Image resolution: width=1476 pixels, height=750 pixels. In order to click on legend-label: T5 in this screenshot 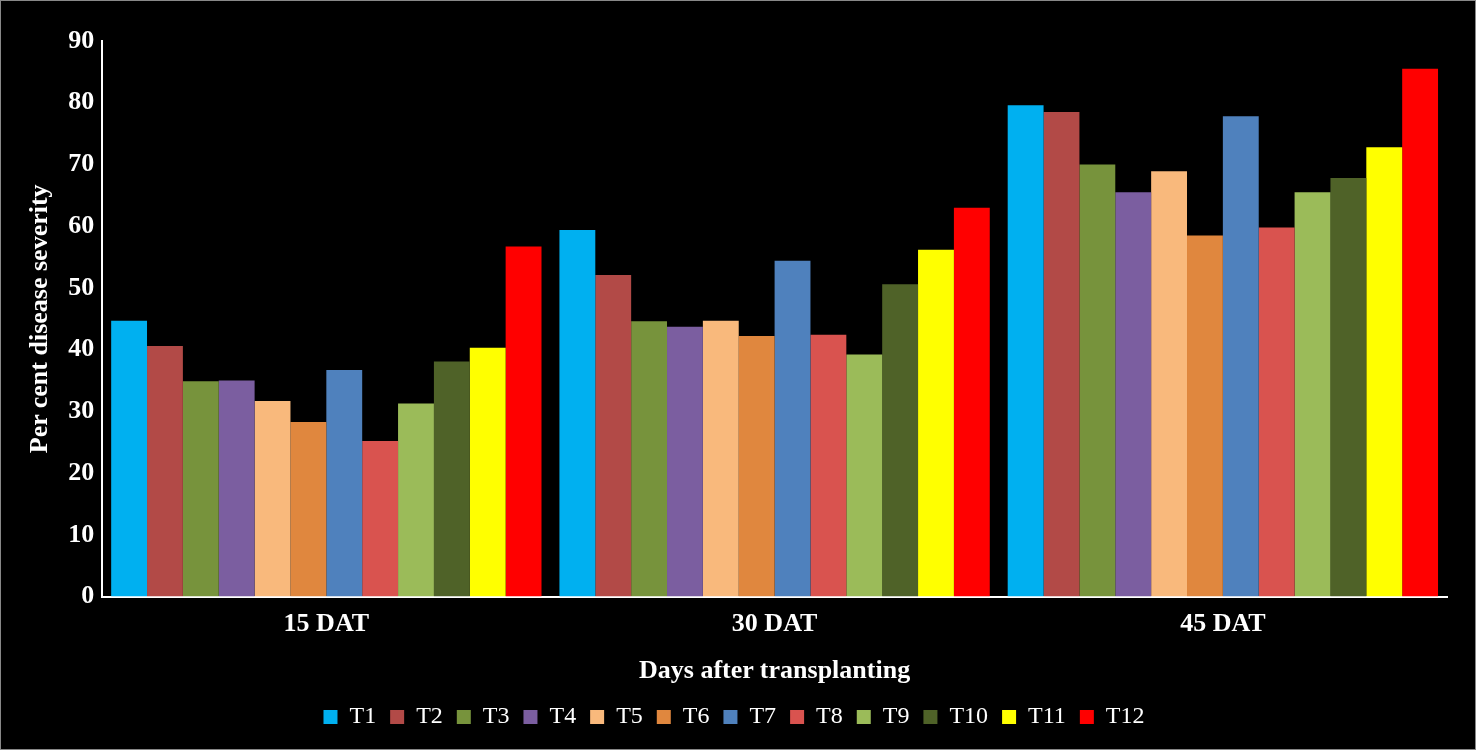, I will do `click(629, 715)`.